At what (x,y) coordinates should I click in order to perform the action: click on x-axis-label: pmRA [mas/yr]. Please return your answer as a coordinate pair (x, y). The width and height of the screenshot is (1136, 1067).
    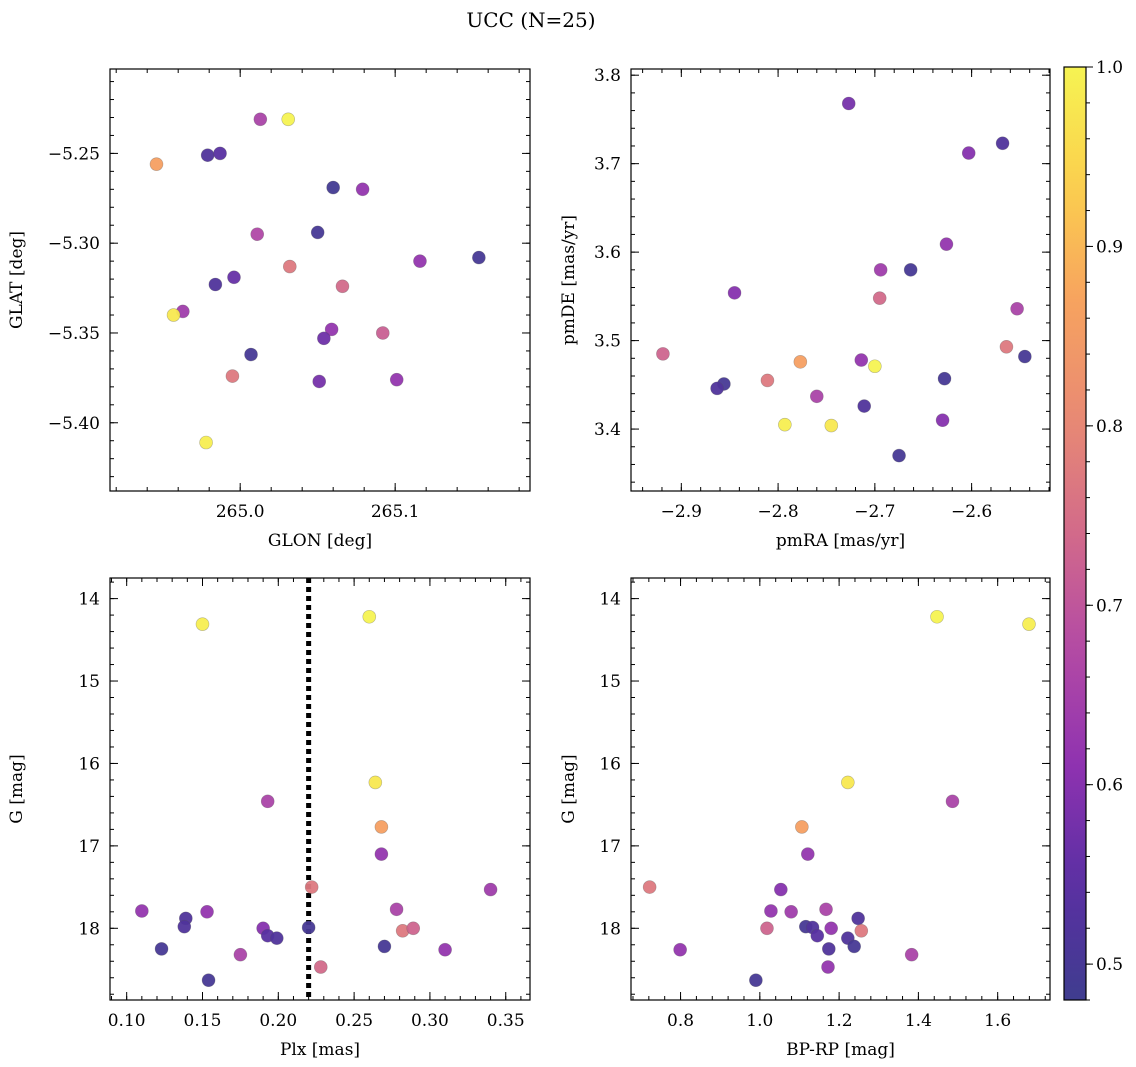
    Looking at the image, I should click on (840, 541).